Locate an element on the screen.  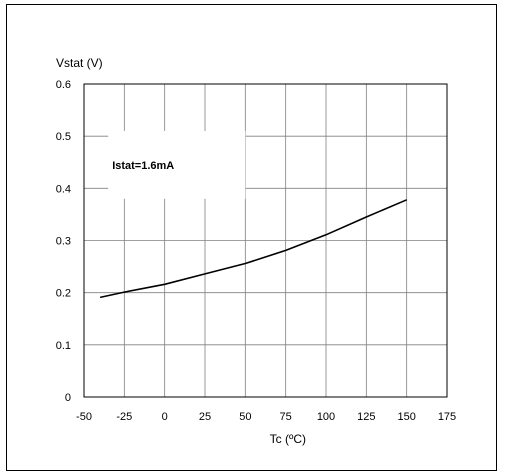
series-line is located at coordinates (253, 249).